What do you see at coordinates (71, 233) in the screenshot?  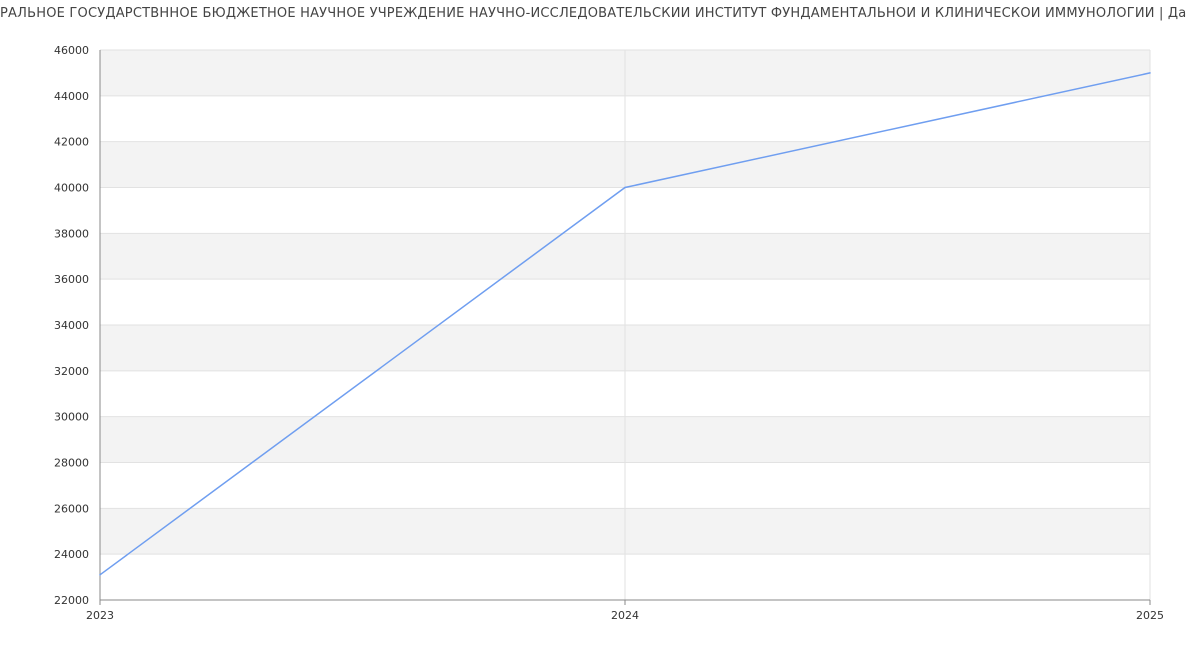 I see `y-tick-label: 38000` at bounding box center [71, 233].